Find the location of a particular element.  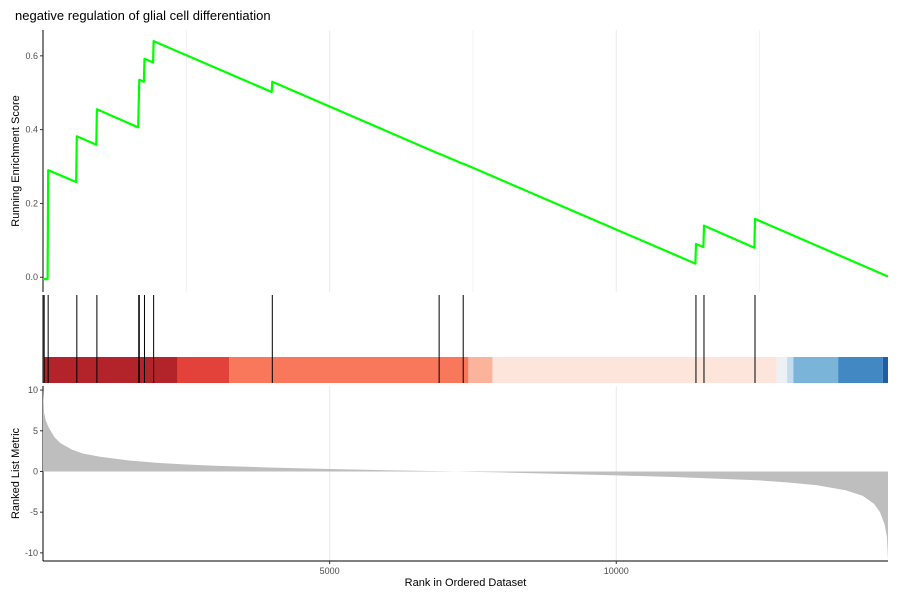

enrichment-y-tick-label: 0.4 is located at coordinates (31, 130).